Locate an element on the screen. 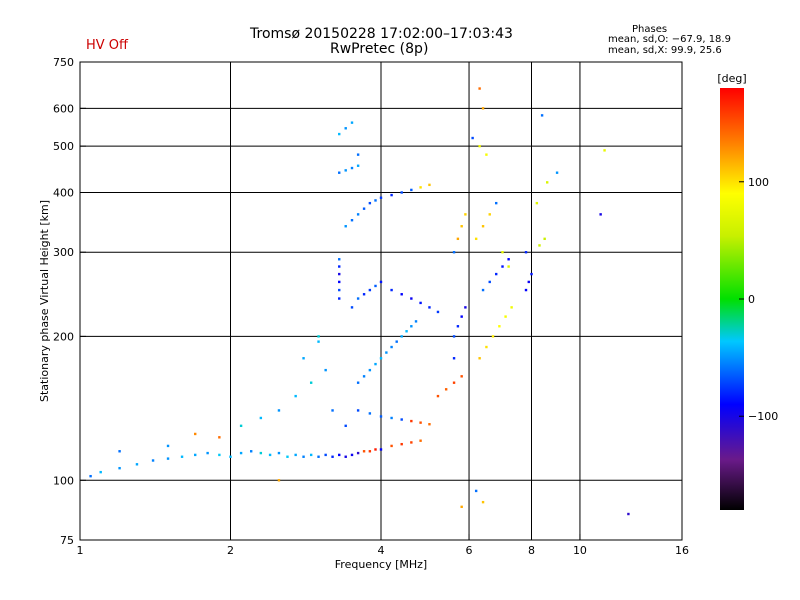 Image resolution: width=800 pixels, height=600 pixels. colorbar-ticks: 100 0 −100 is located at coordinates (758, 299).